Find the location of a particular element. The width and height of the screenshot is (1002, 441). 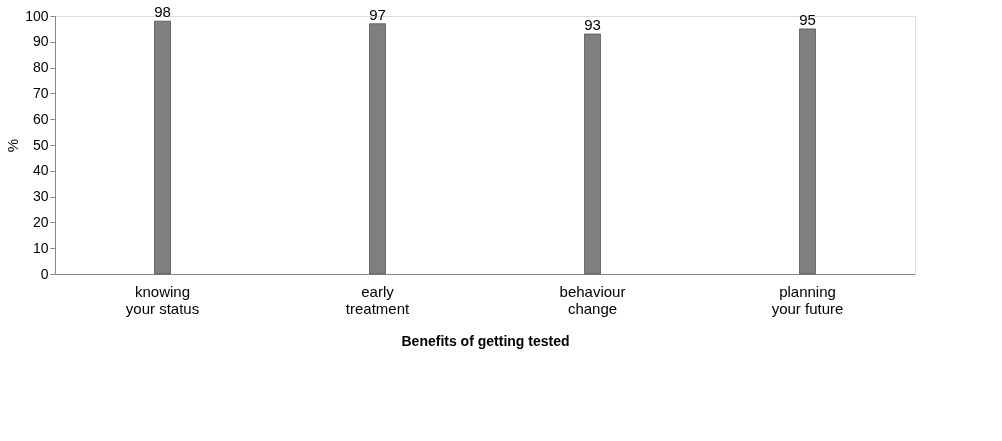

y-tick-label: 10 is located at coordinates (40, 247).